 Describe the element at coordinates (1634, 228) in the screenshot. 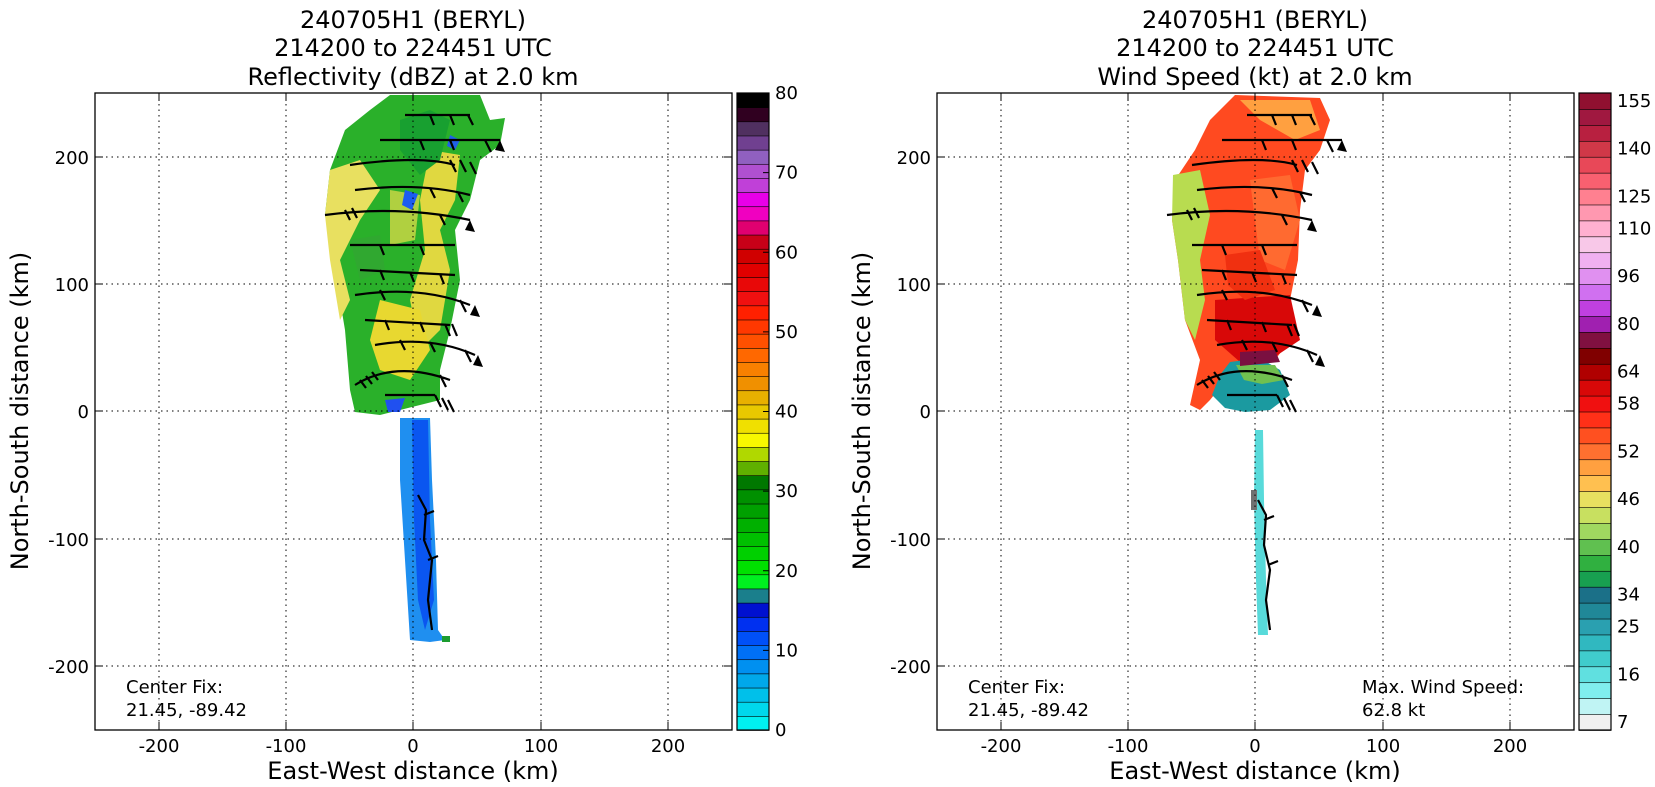

I see `colorbar-tick-label: 110` at that location.